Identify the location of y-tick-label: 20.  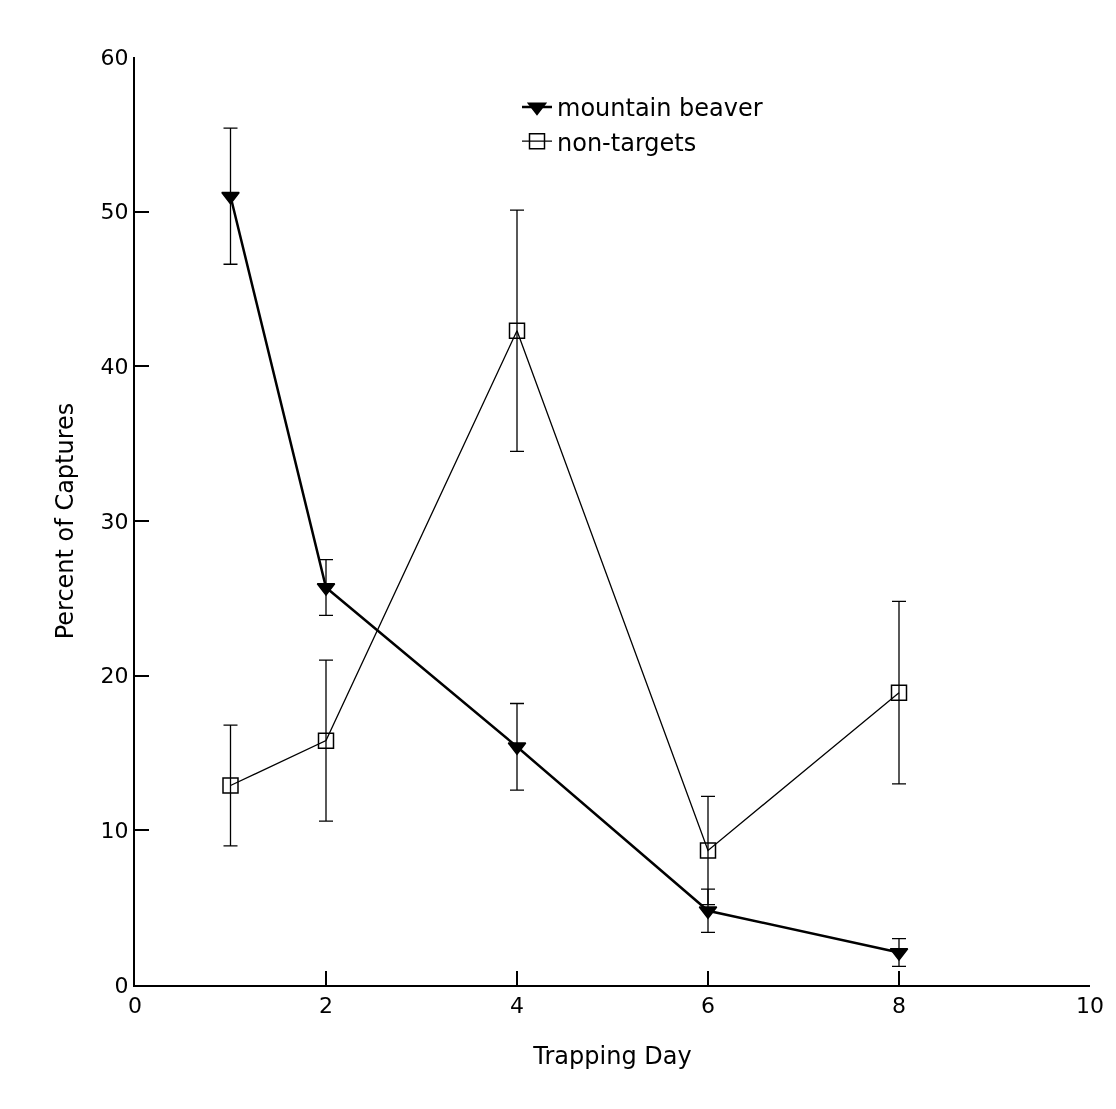
(114, 676).